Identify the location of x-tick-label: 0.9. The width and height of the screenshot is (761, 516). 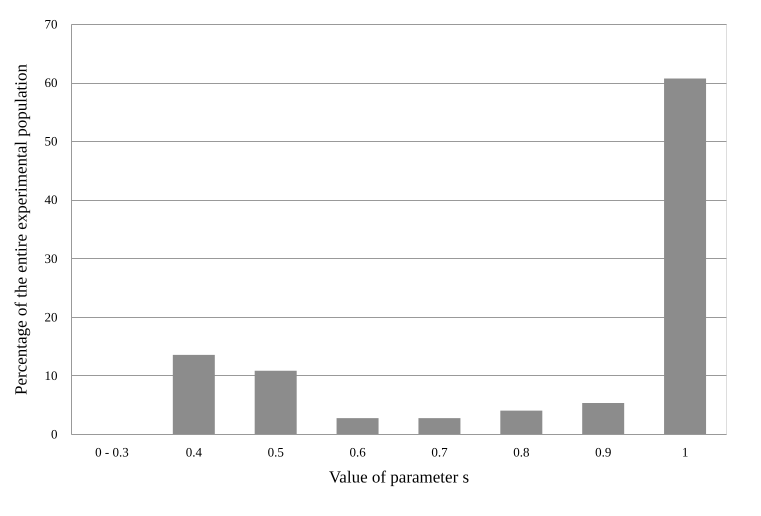
(603, 452).